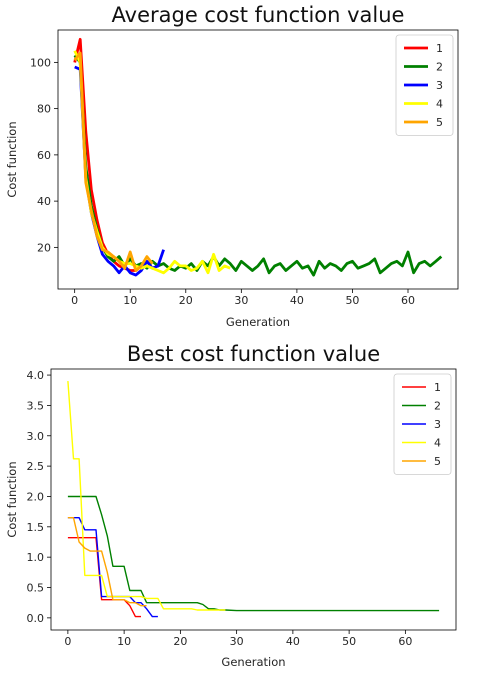 The height and width of the screenshot is (680, 480). I want to click on y-tick-label: 40, so click(44, 201).